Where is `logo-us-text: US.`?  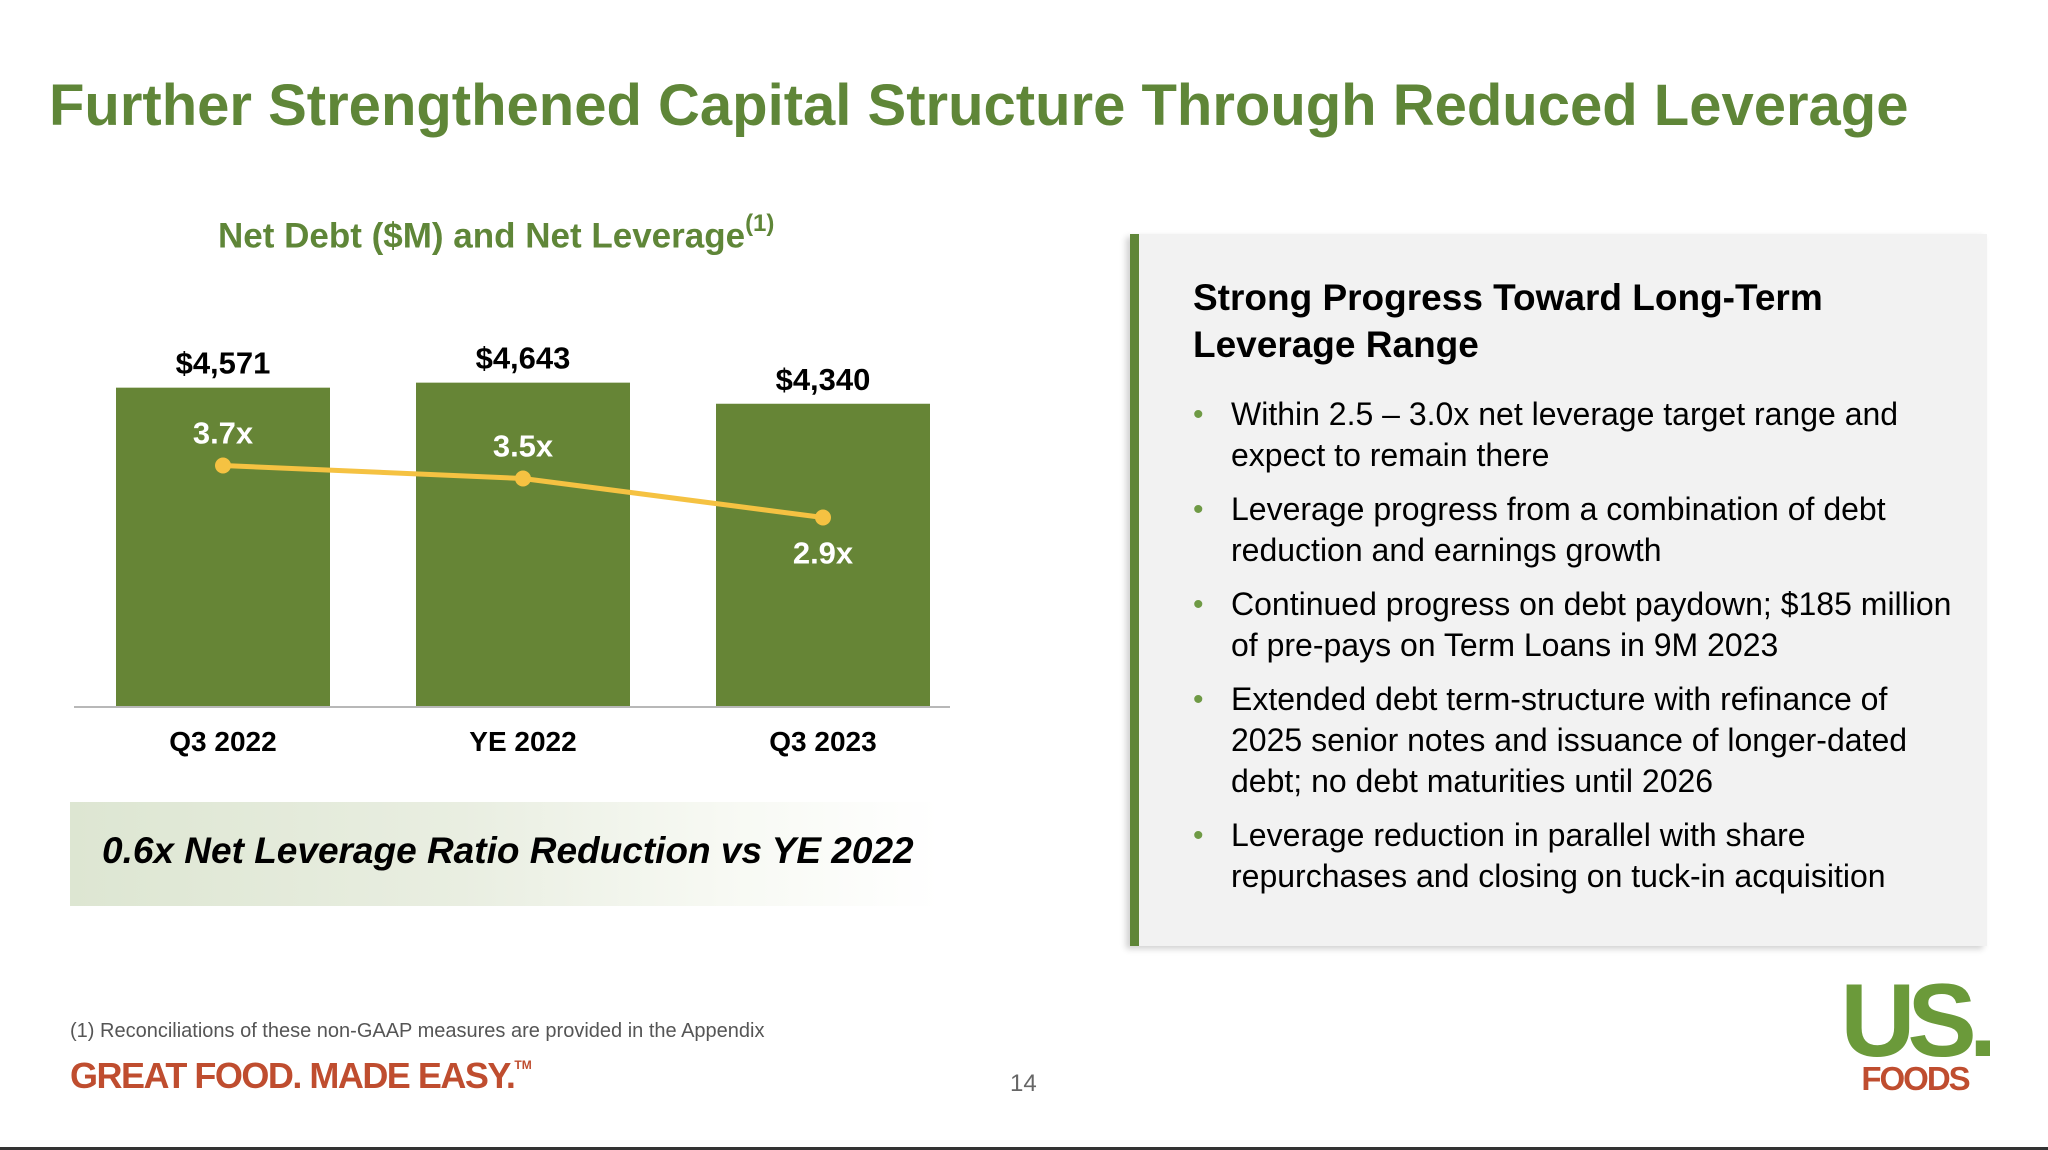 logo-us-text: US. is located at coordinates (1915, 1023).